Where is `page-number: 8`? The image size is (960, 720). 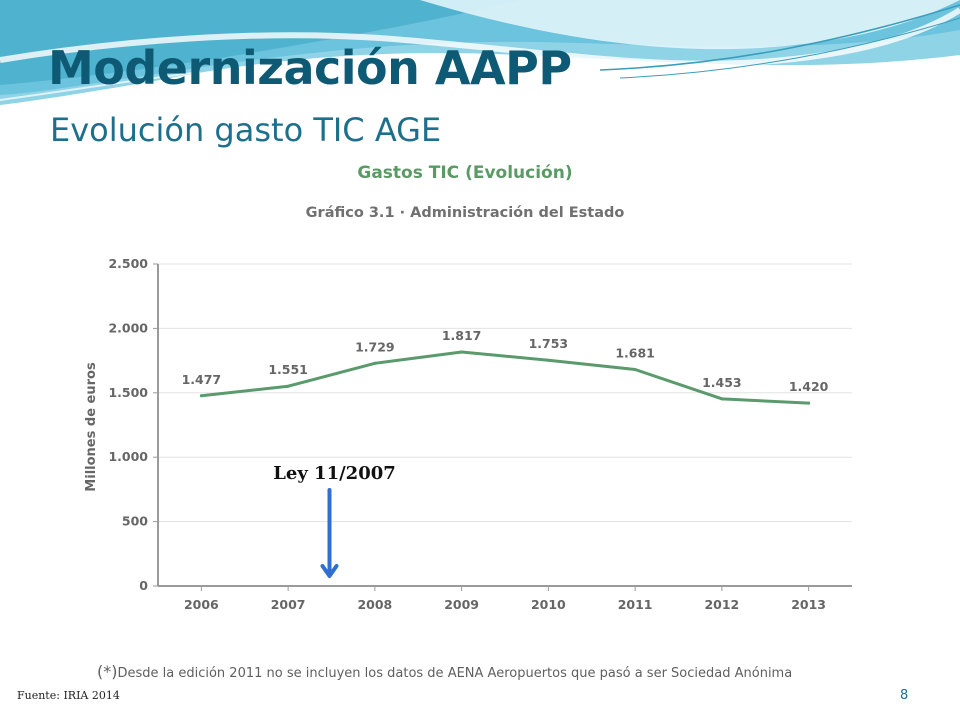
page-number: 8 is located at coordinates (904, 695).